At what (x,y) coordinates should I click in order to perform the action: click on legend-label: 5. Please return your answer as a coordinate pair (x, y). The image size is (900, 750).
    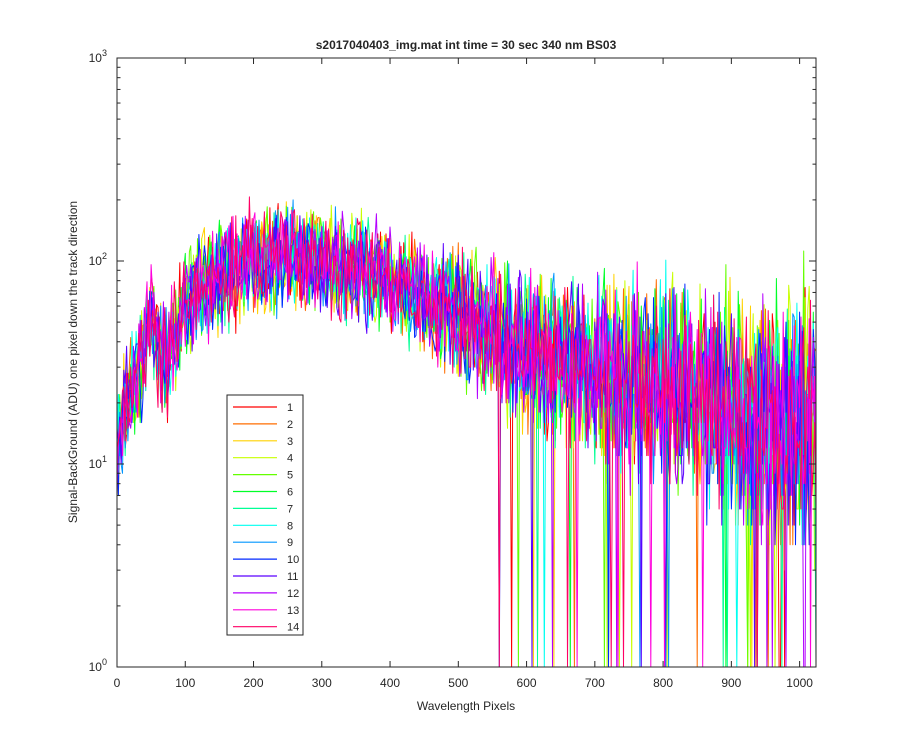
    Looking at the image, I should click on (290, 476).